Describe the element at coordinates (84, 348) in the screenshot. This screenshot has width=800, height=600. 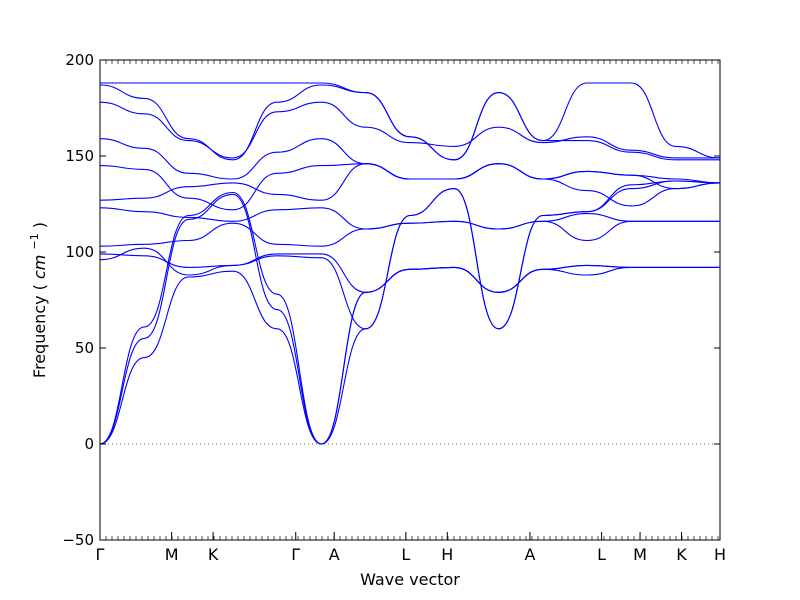
I see `y-tick-label: 50` at that location.